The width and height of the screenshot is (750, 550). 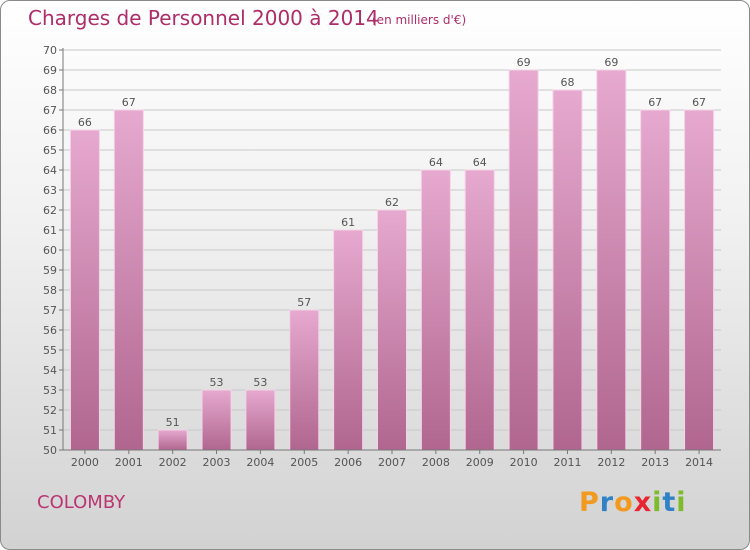 I want to click on y-tick-label: 68, so click(x=50, y=90).